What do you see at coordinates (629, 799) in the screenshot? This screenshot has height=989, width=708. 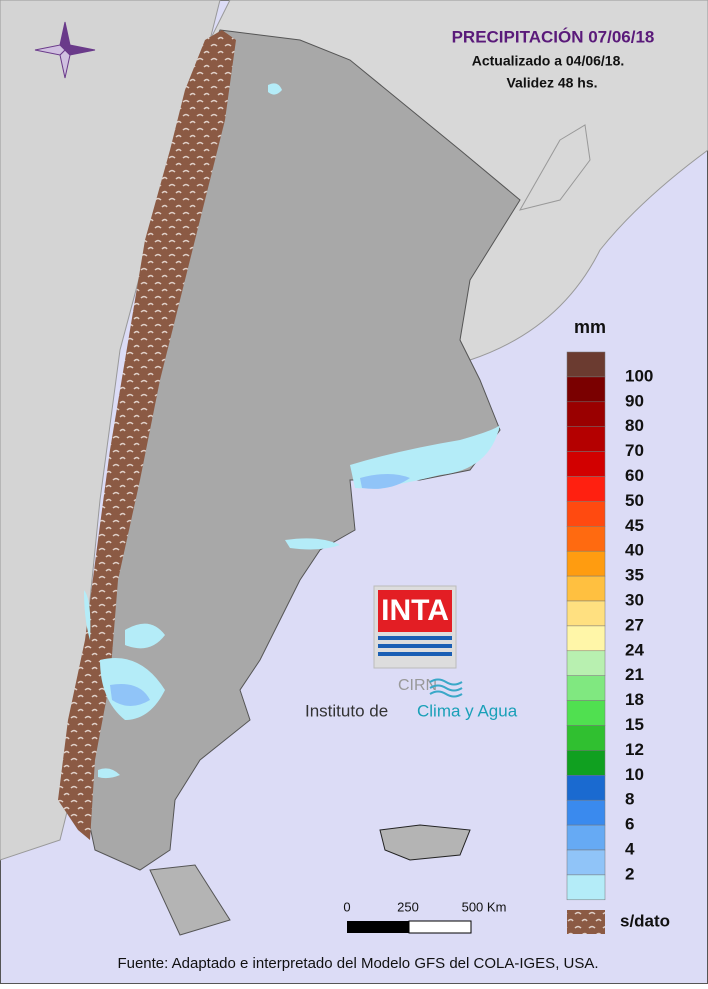 I see `legend-label: 8` at bounding box center [629, 799].